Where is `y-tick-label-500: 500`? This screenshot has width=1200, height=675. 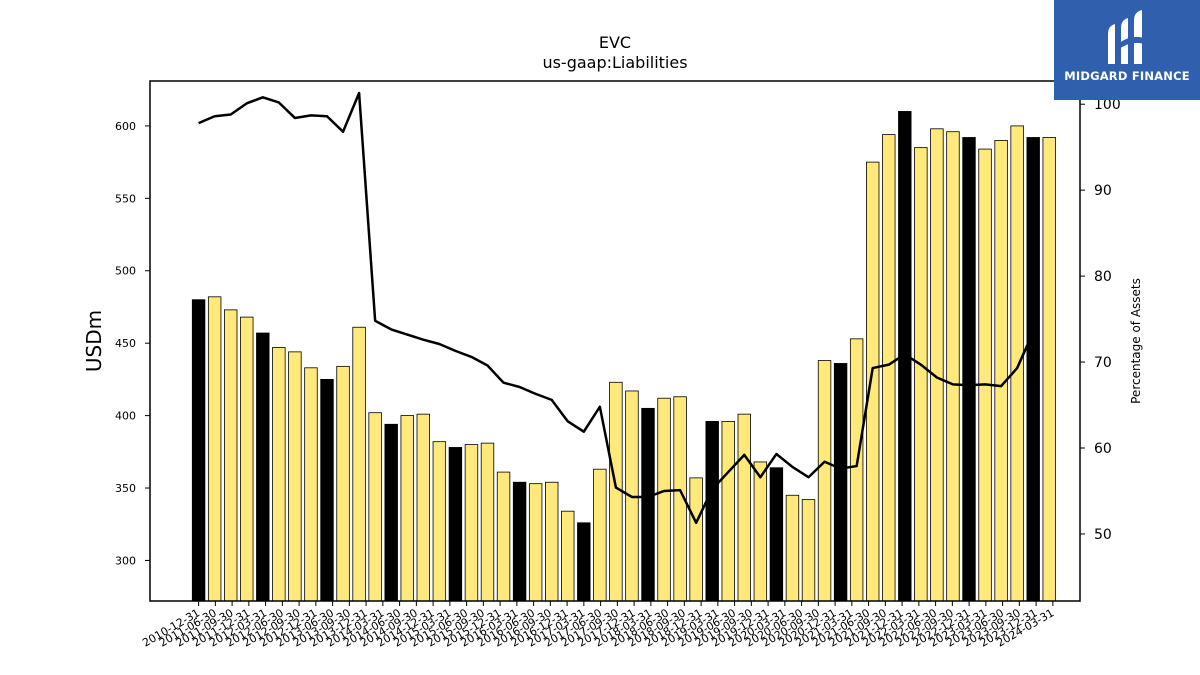 y-tick-label-500: 500 is located at coordinates (125, 271).